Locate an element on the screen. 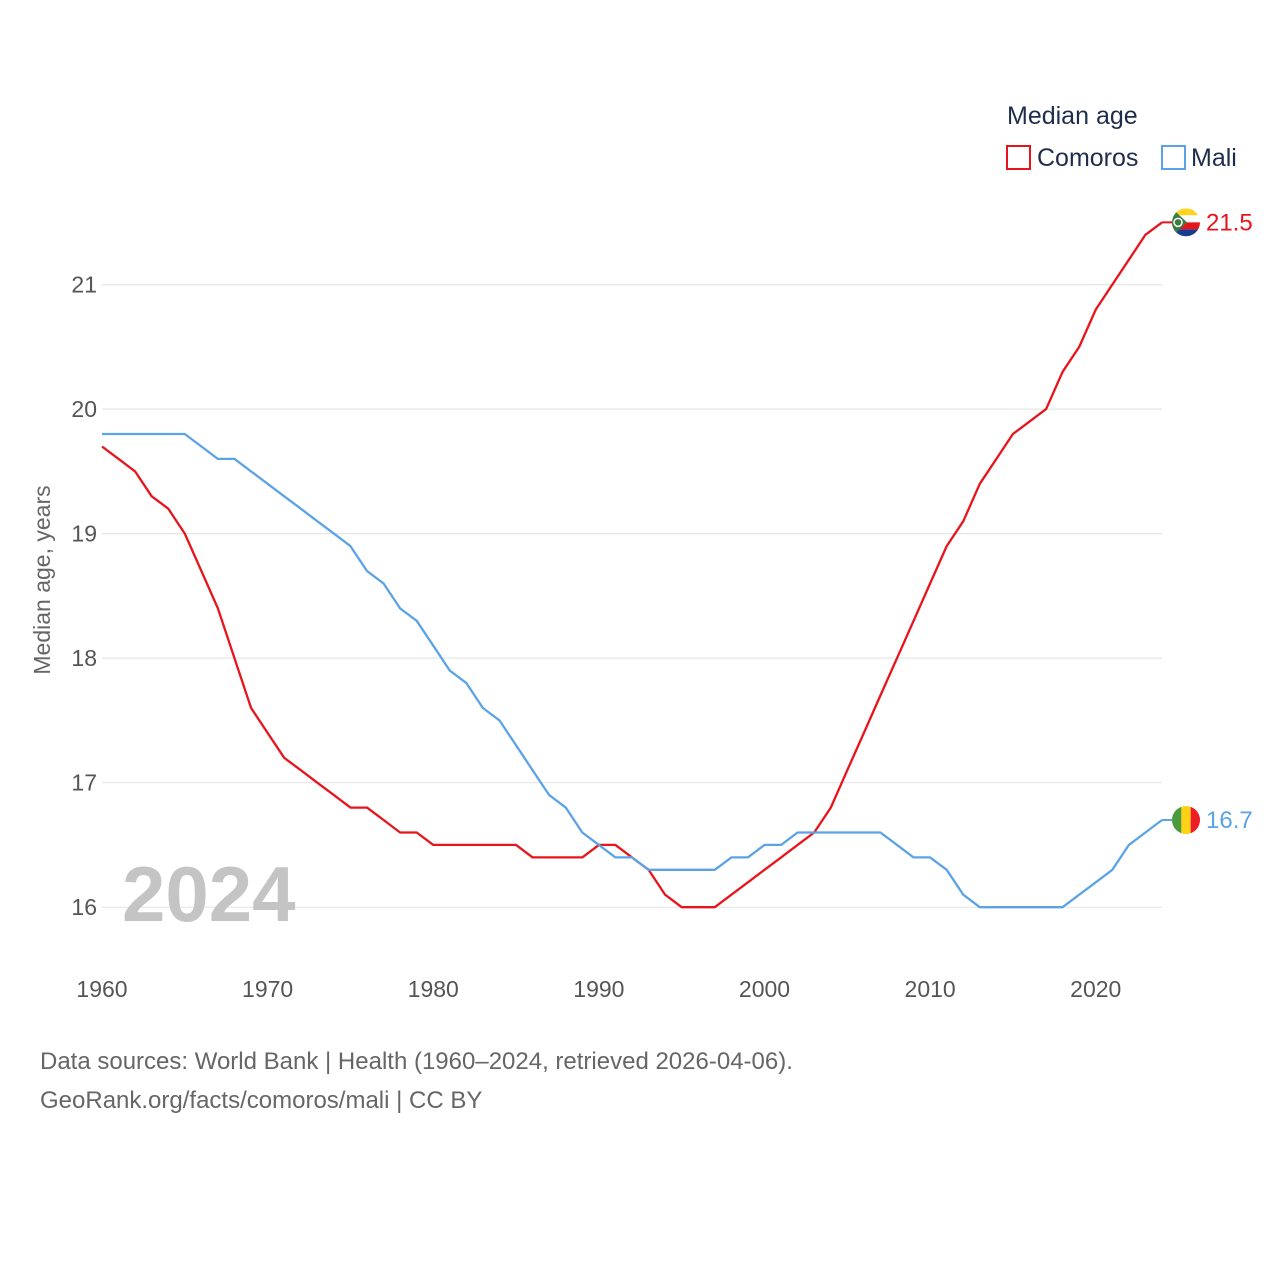 The height and width of the screenshot is (1280, 1280). y-axis-title: Median age, years is located at coordinates (42, 579).